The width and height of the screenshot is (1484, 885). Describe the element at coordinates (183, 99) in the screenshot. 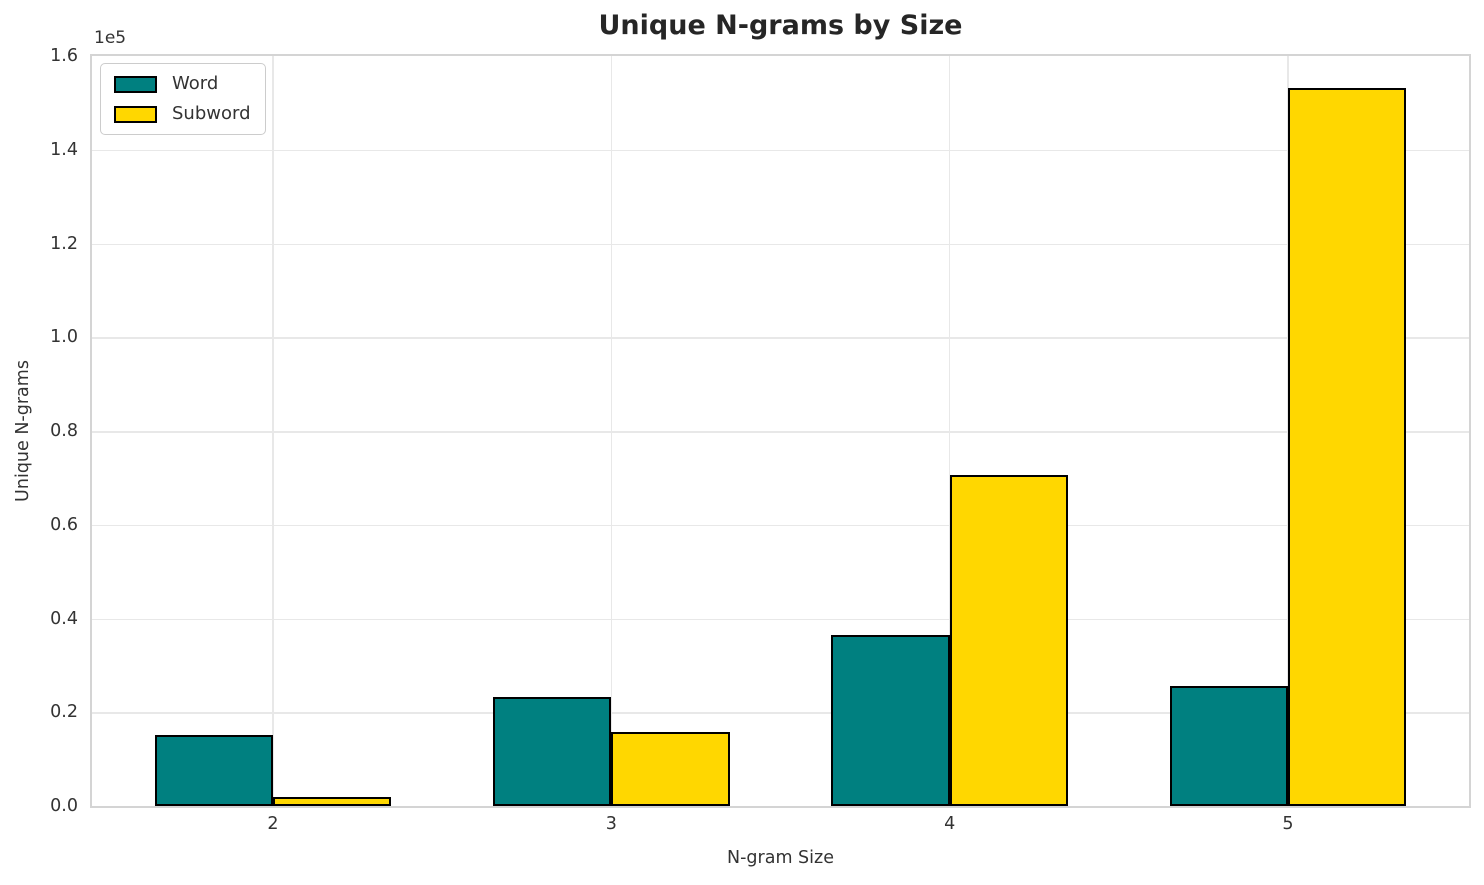

I see `legend: Word Subword` at that location.